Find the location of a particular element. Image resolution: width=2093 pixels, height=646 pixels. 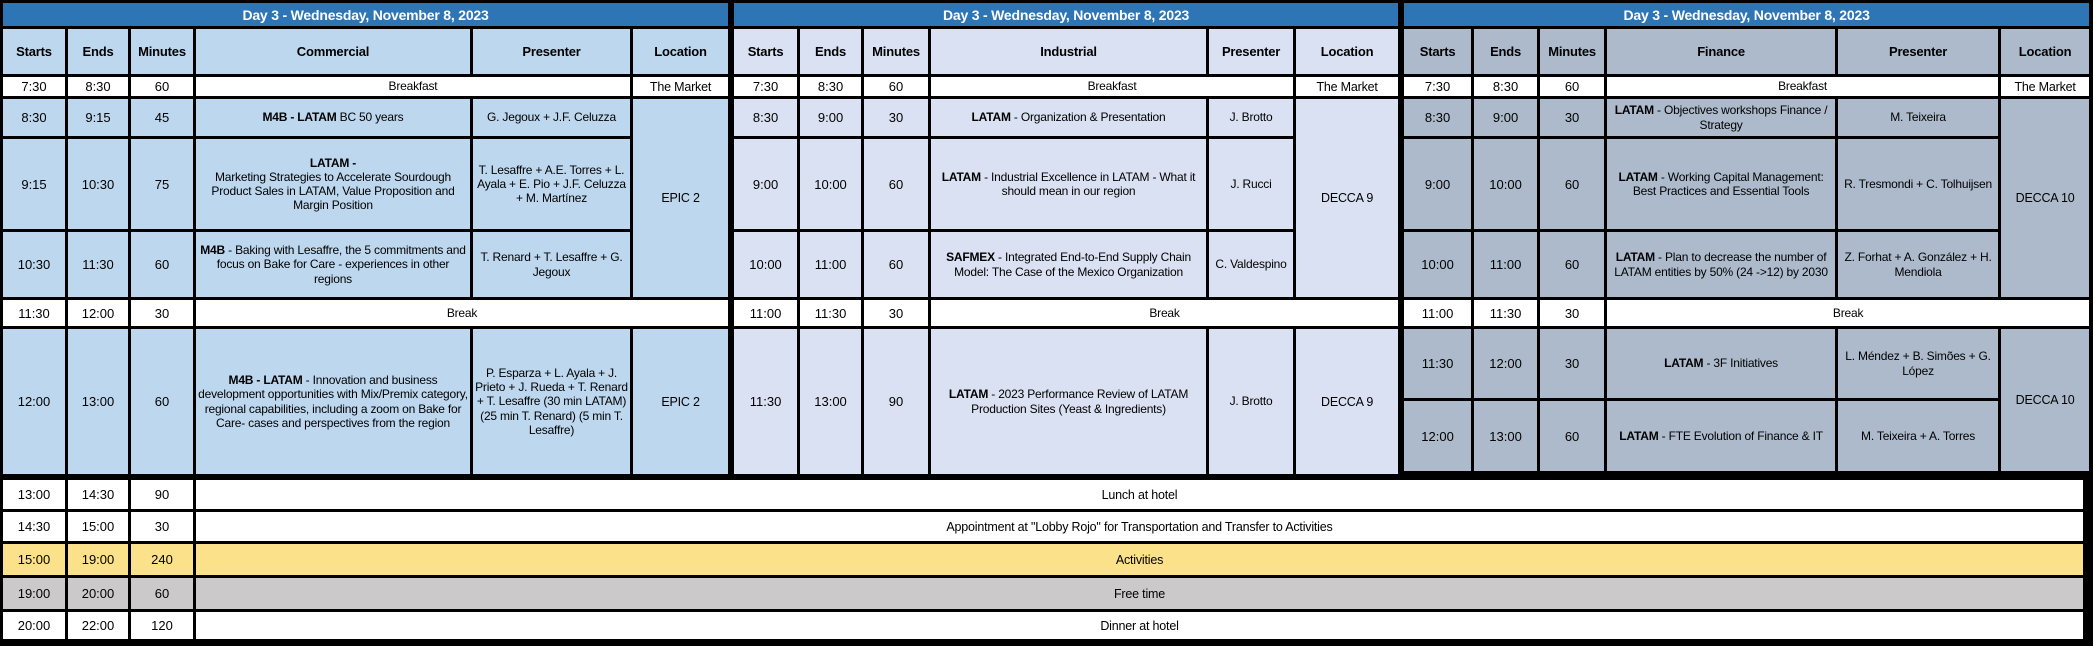

presenter-cell: G. Jegoux + J.F. Celuzza is located at coordinates (551, 117).